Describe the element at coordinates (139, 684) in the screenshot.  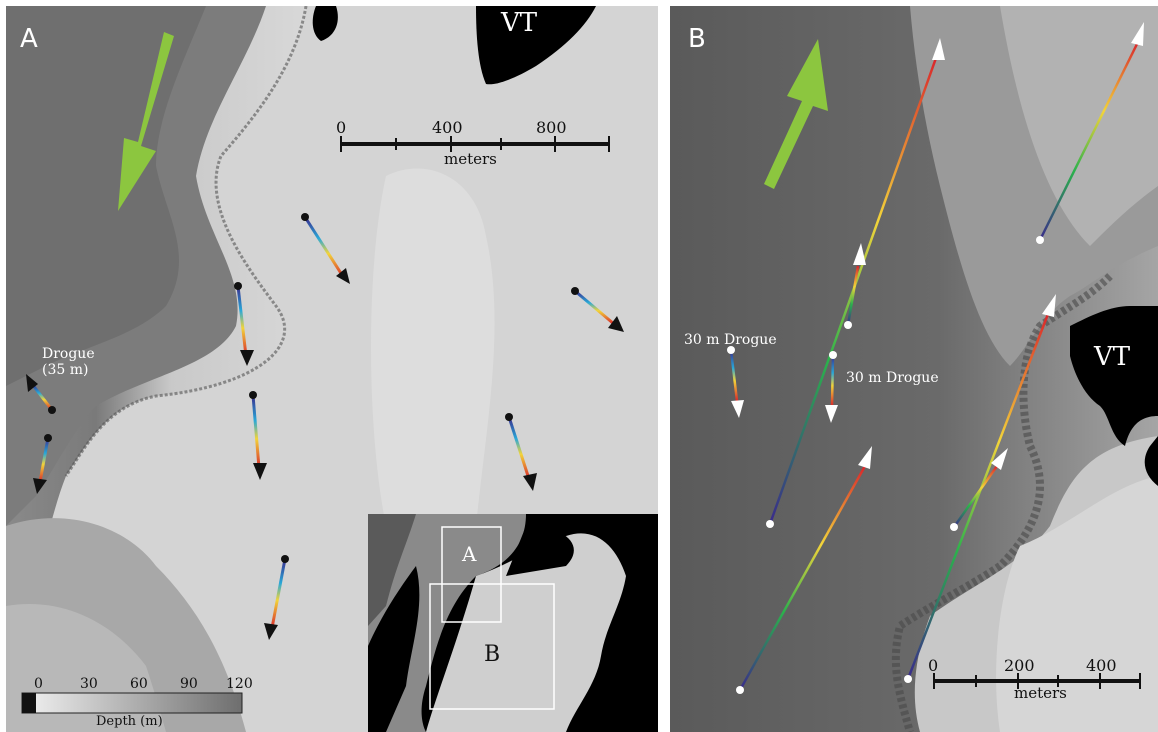
I see `depth-tick-60: 60` at that location.